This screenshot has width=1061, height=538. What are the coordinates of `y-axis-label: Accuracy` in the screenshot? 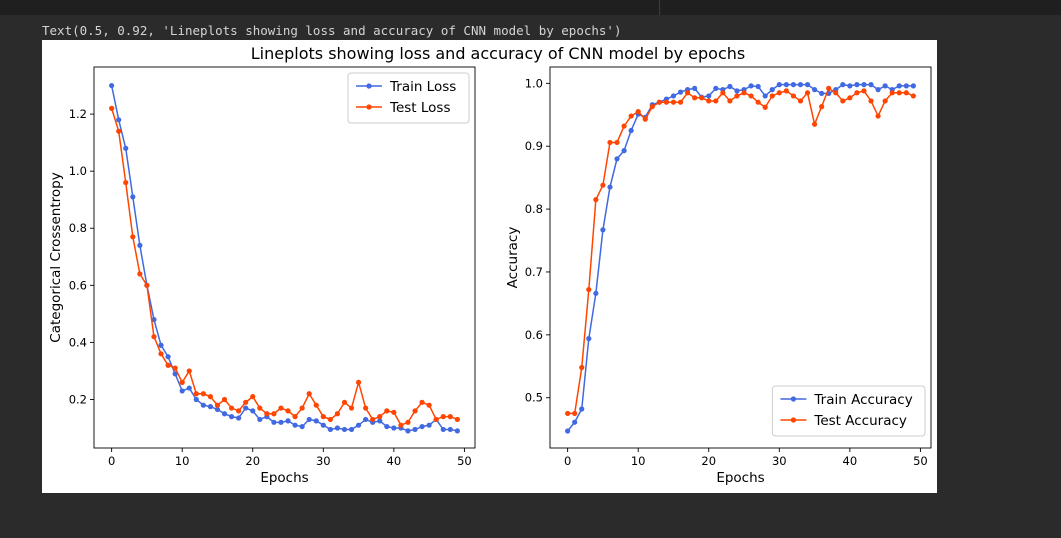 It's located at (513, 258).